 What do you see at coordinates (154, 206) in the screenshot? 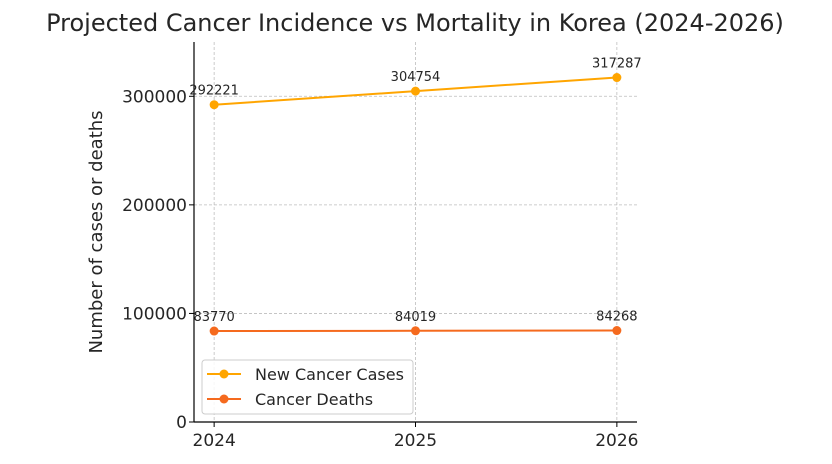
I see `y-tick-label: 200000` at bounding box center [154, 206].